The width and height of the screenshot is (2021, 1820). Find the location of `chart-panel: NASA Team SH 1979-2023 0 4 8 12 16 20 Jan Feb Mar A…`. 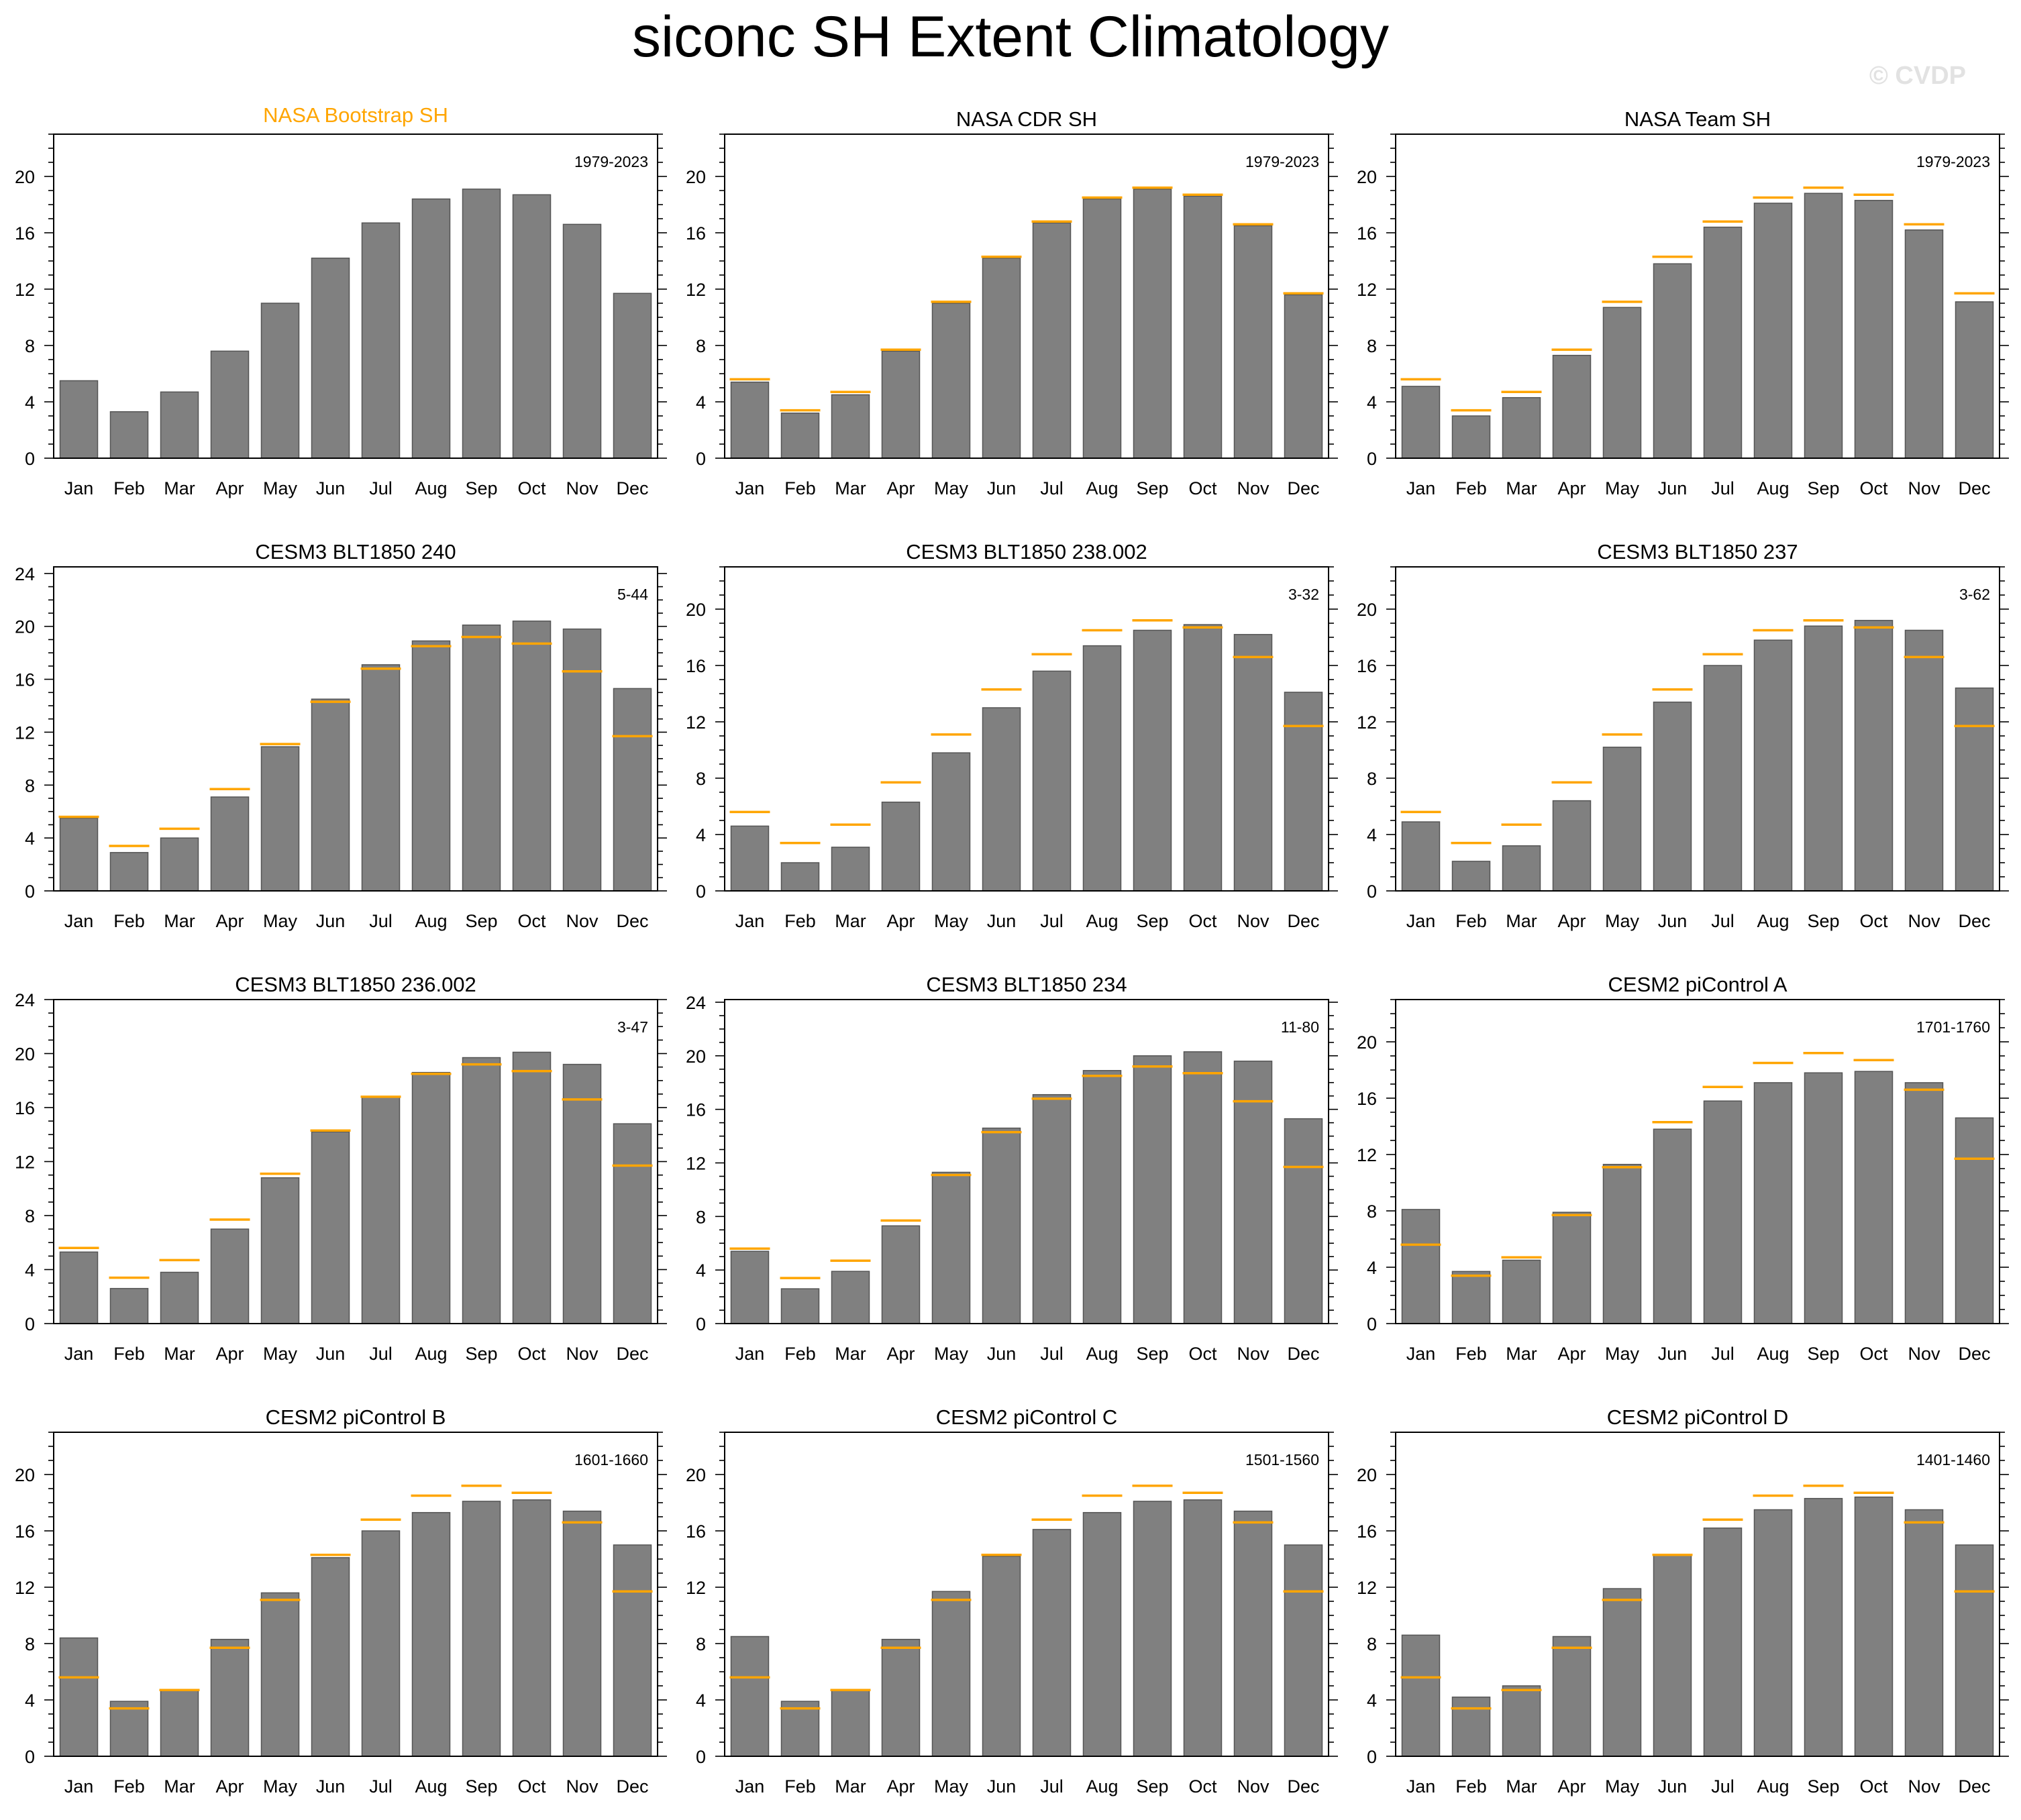

chart-panel: NASA Team SH 1979-2023 0 4 8 12 16 20 Jan Feb Mar A… is located at coordinates (1683, 302).